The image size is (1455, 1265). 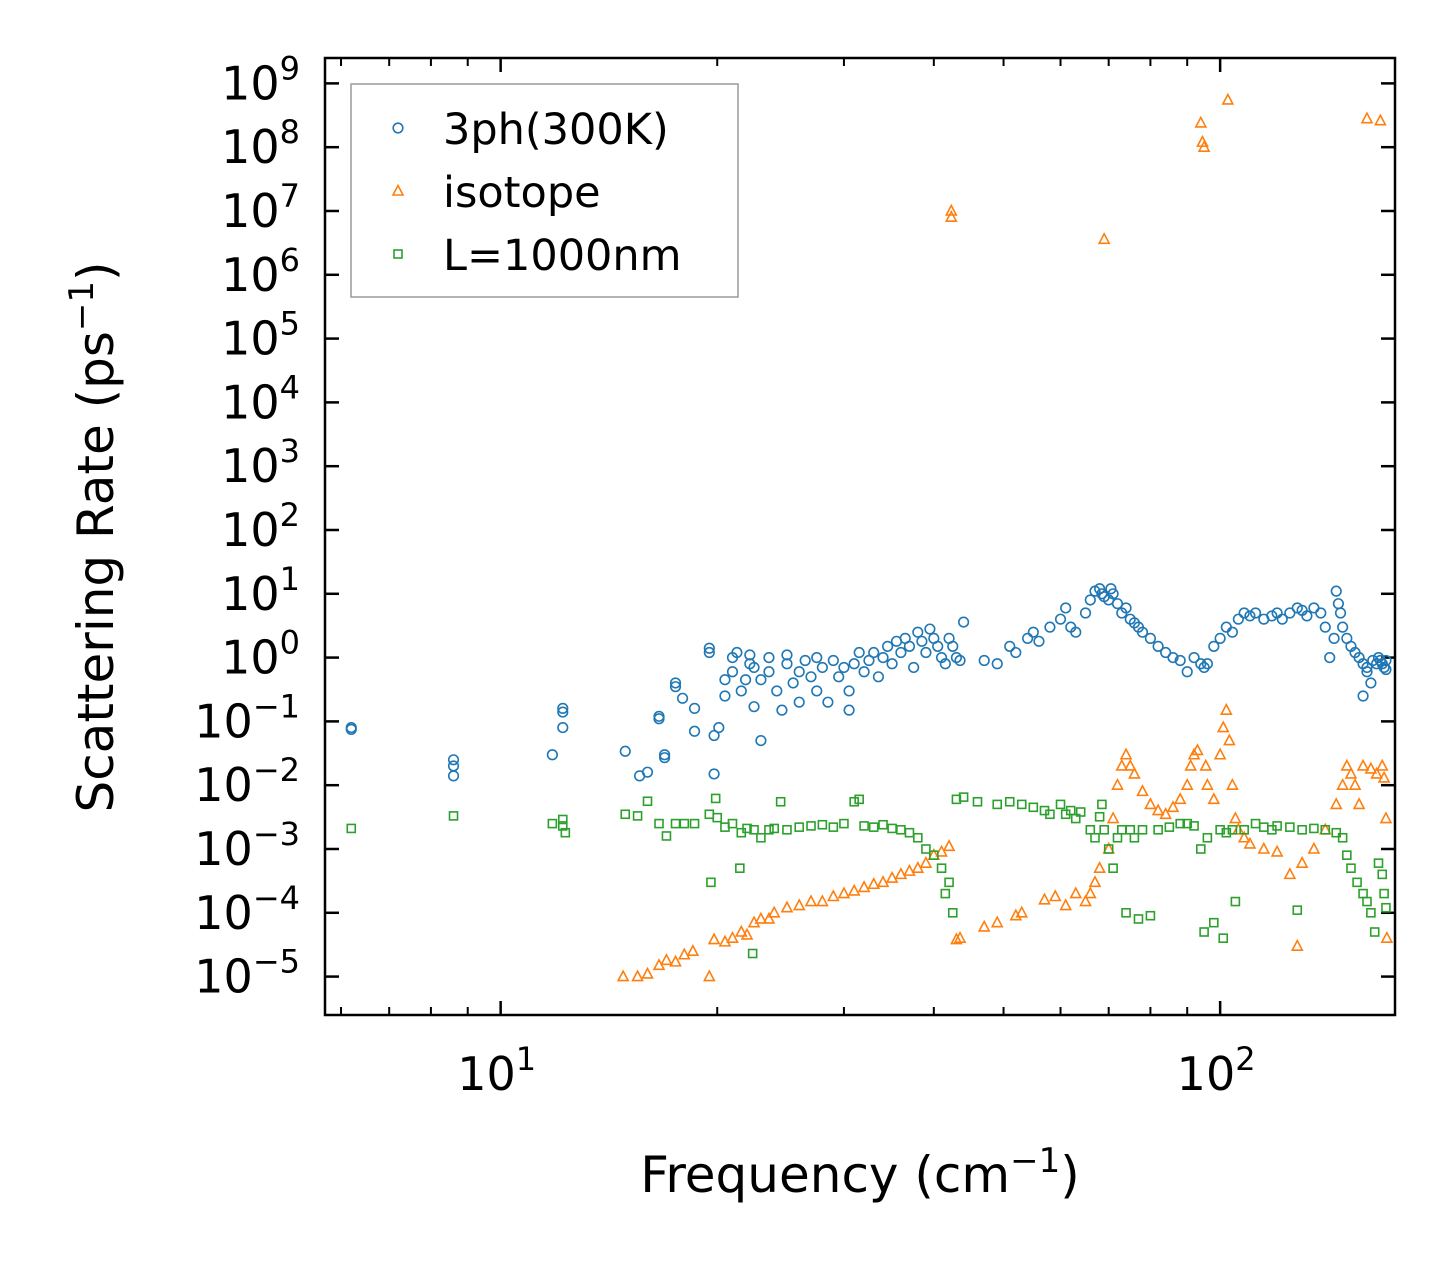 What do you see at coordinates (260, 654) in the screenshot?
I see `y-tick-label: 10⁰` at bounding box center [260, 654].